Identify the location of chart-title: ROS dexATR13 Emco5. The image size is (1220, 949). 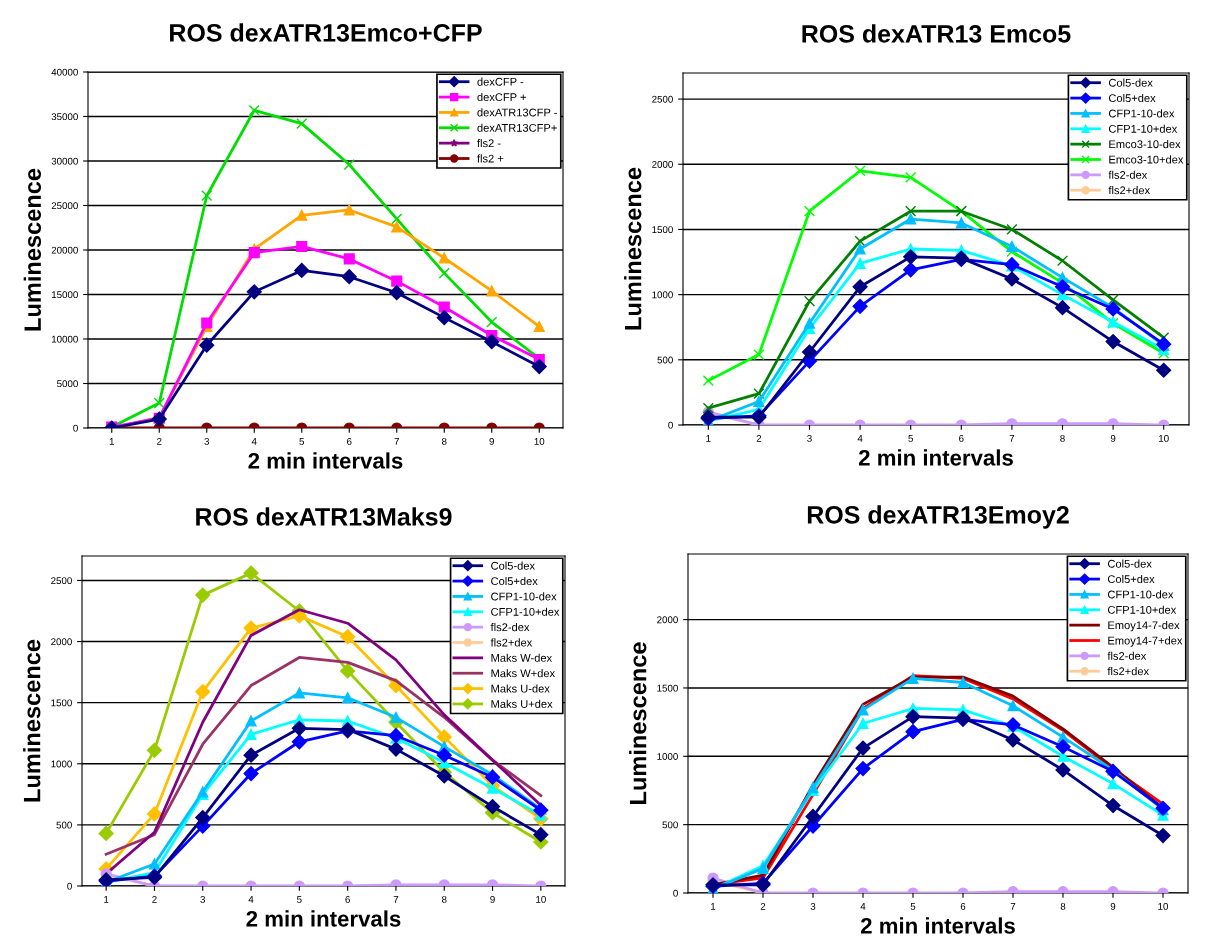
(936, 33).